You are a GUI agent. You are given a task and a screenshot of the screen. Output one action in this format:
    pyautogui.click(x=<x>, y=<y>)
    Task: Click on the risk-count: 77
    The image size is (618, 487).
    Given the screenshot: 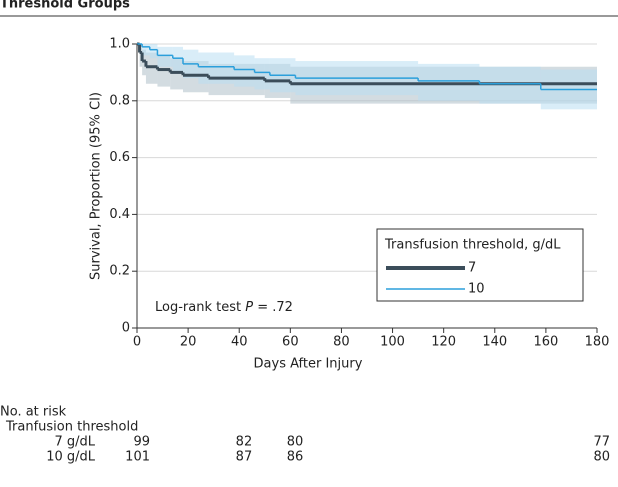 What is the action you would take?
    pyautogui.click(x=601, y=442)
    